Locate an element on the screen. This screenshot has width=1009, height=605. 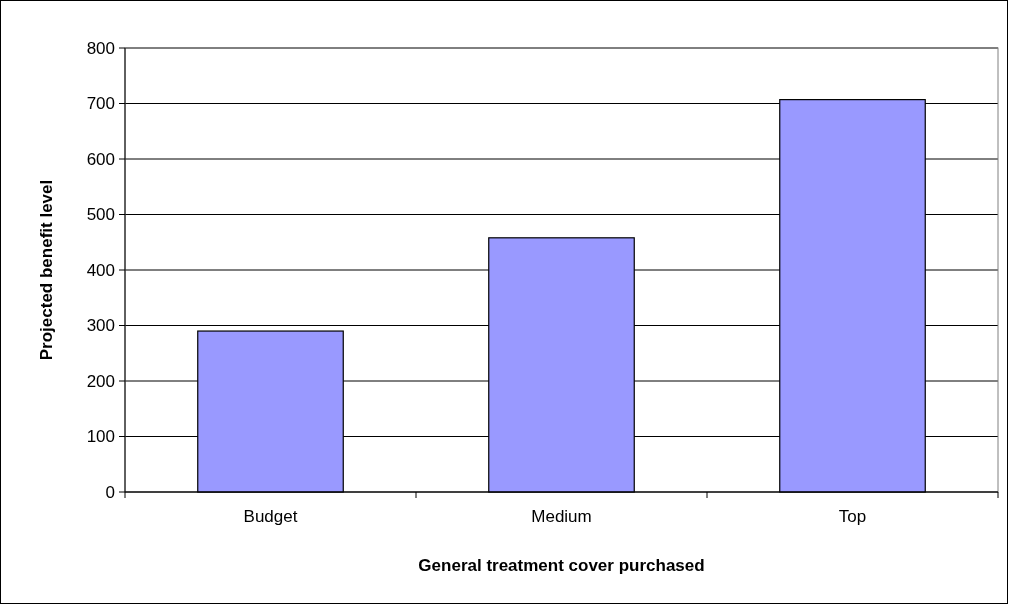
y-axis-title: Projected benefit level is located at coordinates (46, 270).